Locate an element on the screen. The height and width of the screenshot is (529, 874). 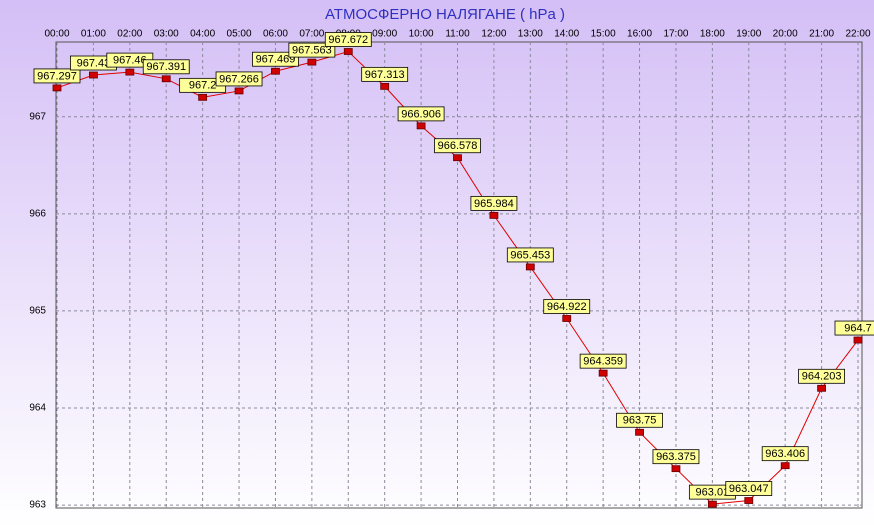
value-label: 964.203 is located at coordinates (822, 377).